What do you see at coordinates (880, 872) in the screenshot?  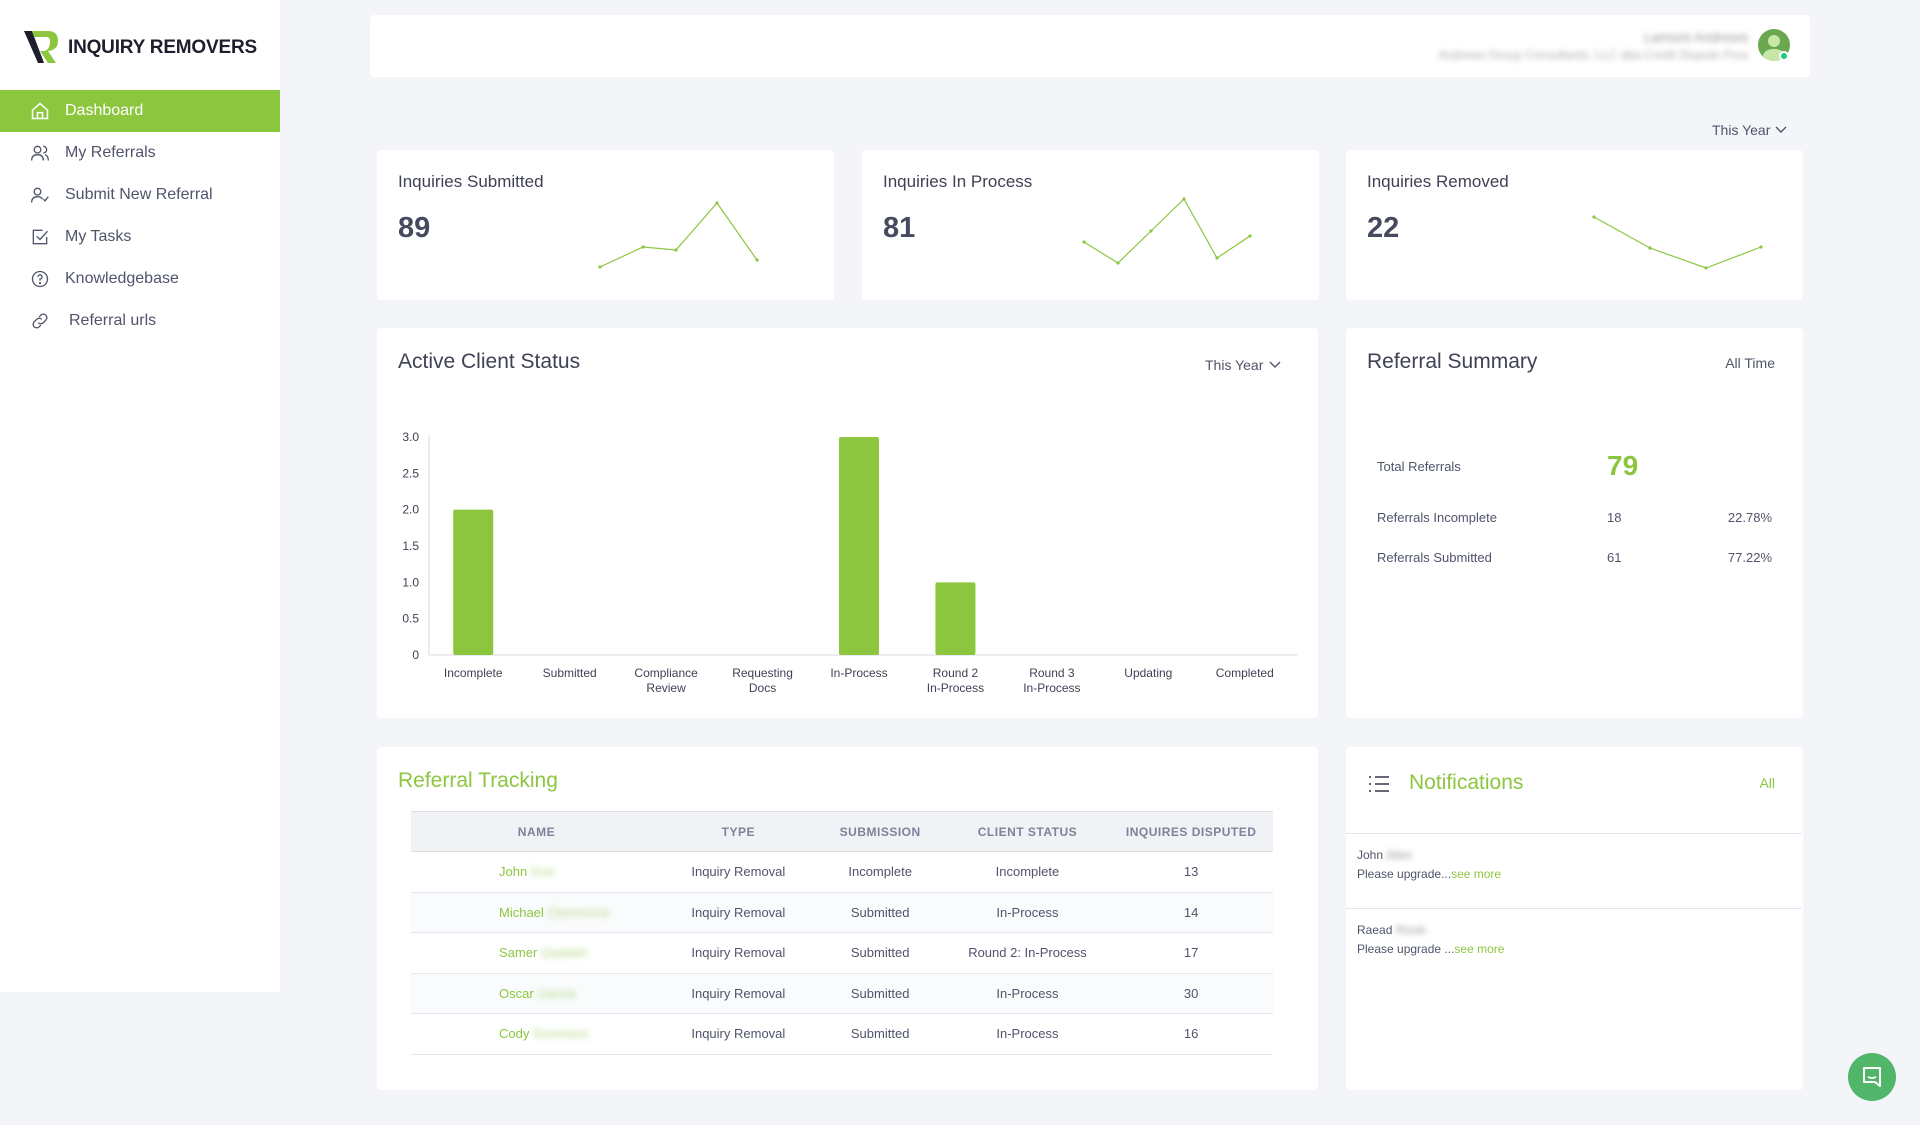 I see `submission-status: Incomplete` at bounding box center [880, 872].